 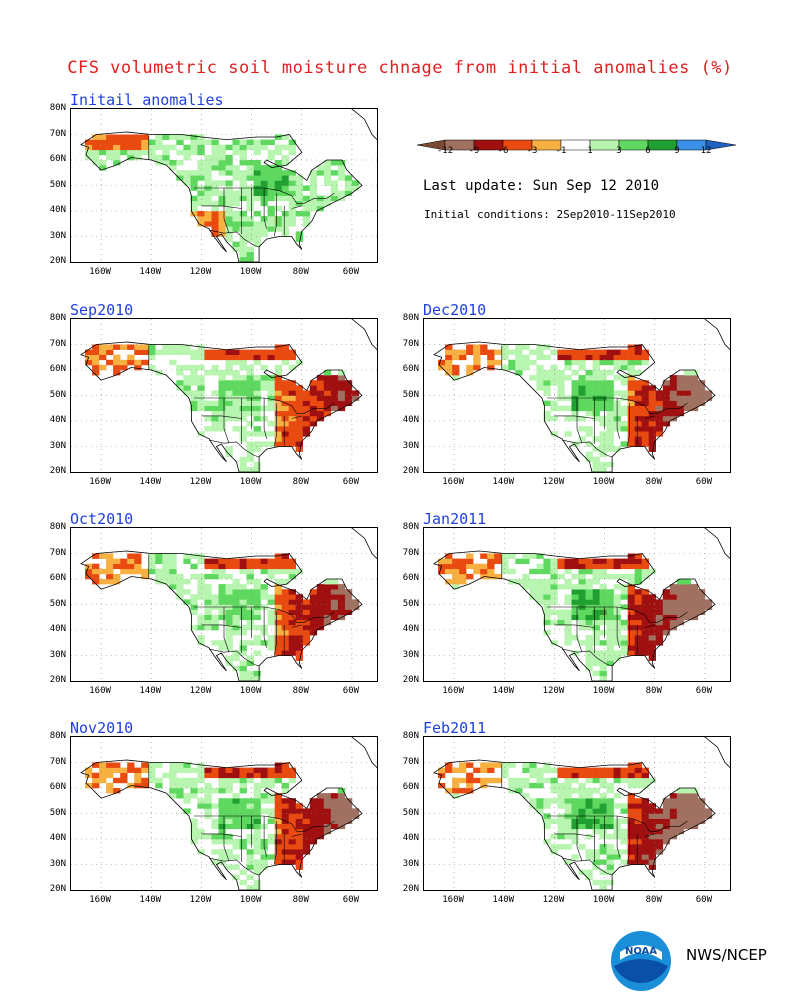 What do you see at coordinates (57, 889) in the screenshot?
I see `latitude-label: 20N` at bounding box center [57, 889].